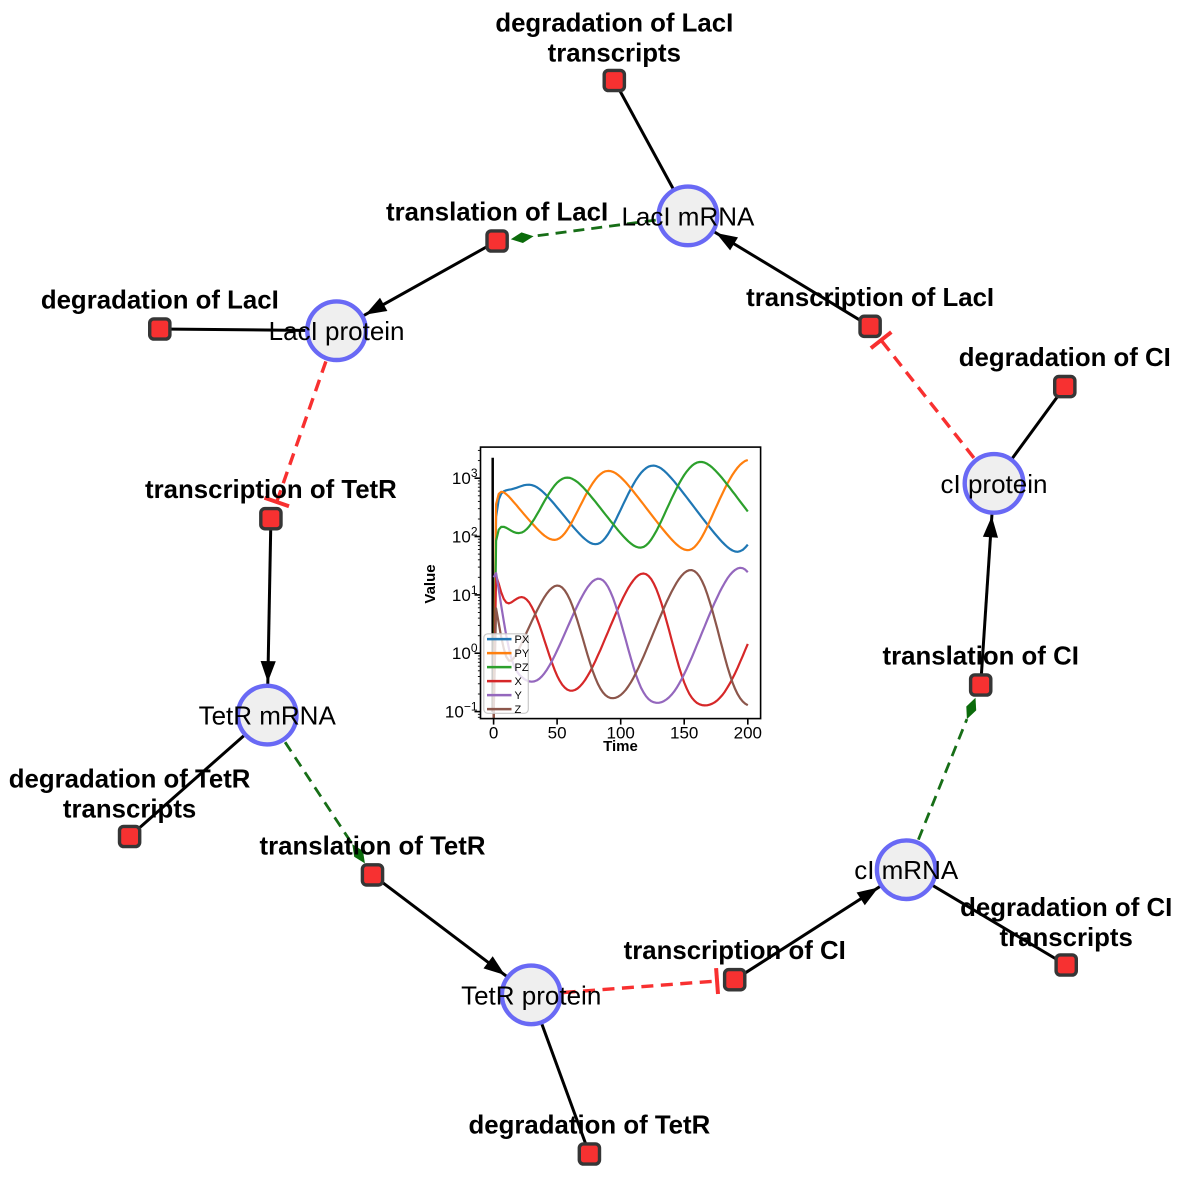  Describe the element at coordinates (373, 846) in the screenshot. I see `svg-text: translation of TetR` at that location.